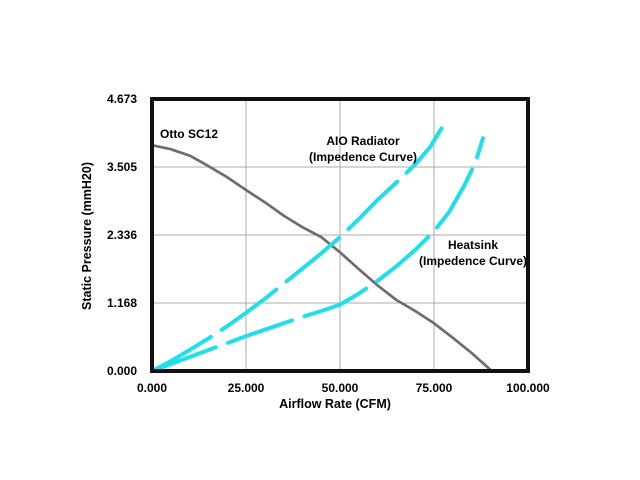 This screenshot has height=480, width=640. Describe the element at coordinates (473, 245) in the screenshot. I see `series-label-heatsink-label: Heatsink` at that location.